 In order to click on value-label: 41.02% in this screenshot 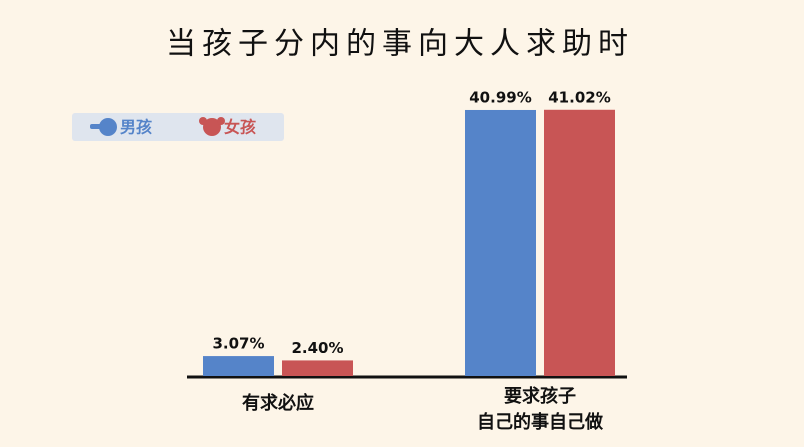, I will do `click(579, 97)`.